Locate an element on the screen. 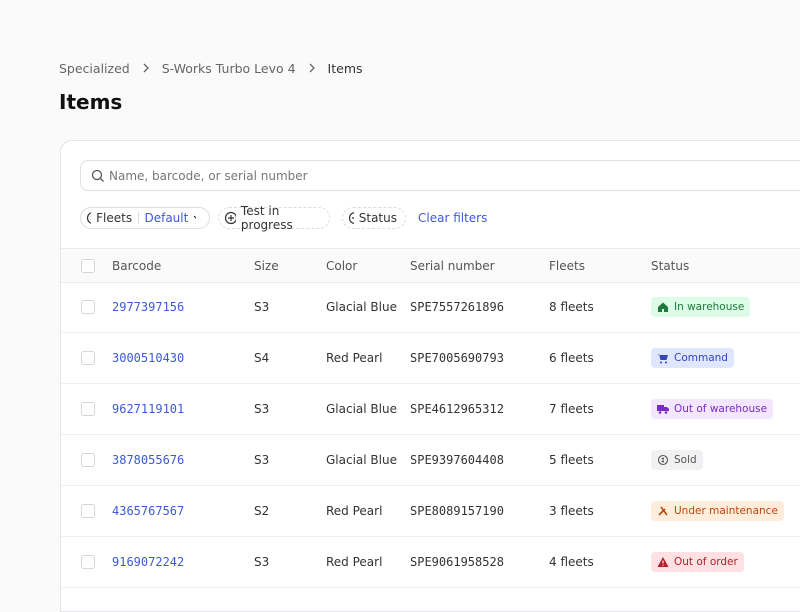  column-header: Serial number is located at coordinates (452, 265).